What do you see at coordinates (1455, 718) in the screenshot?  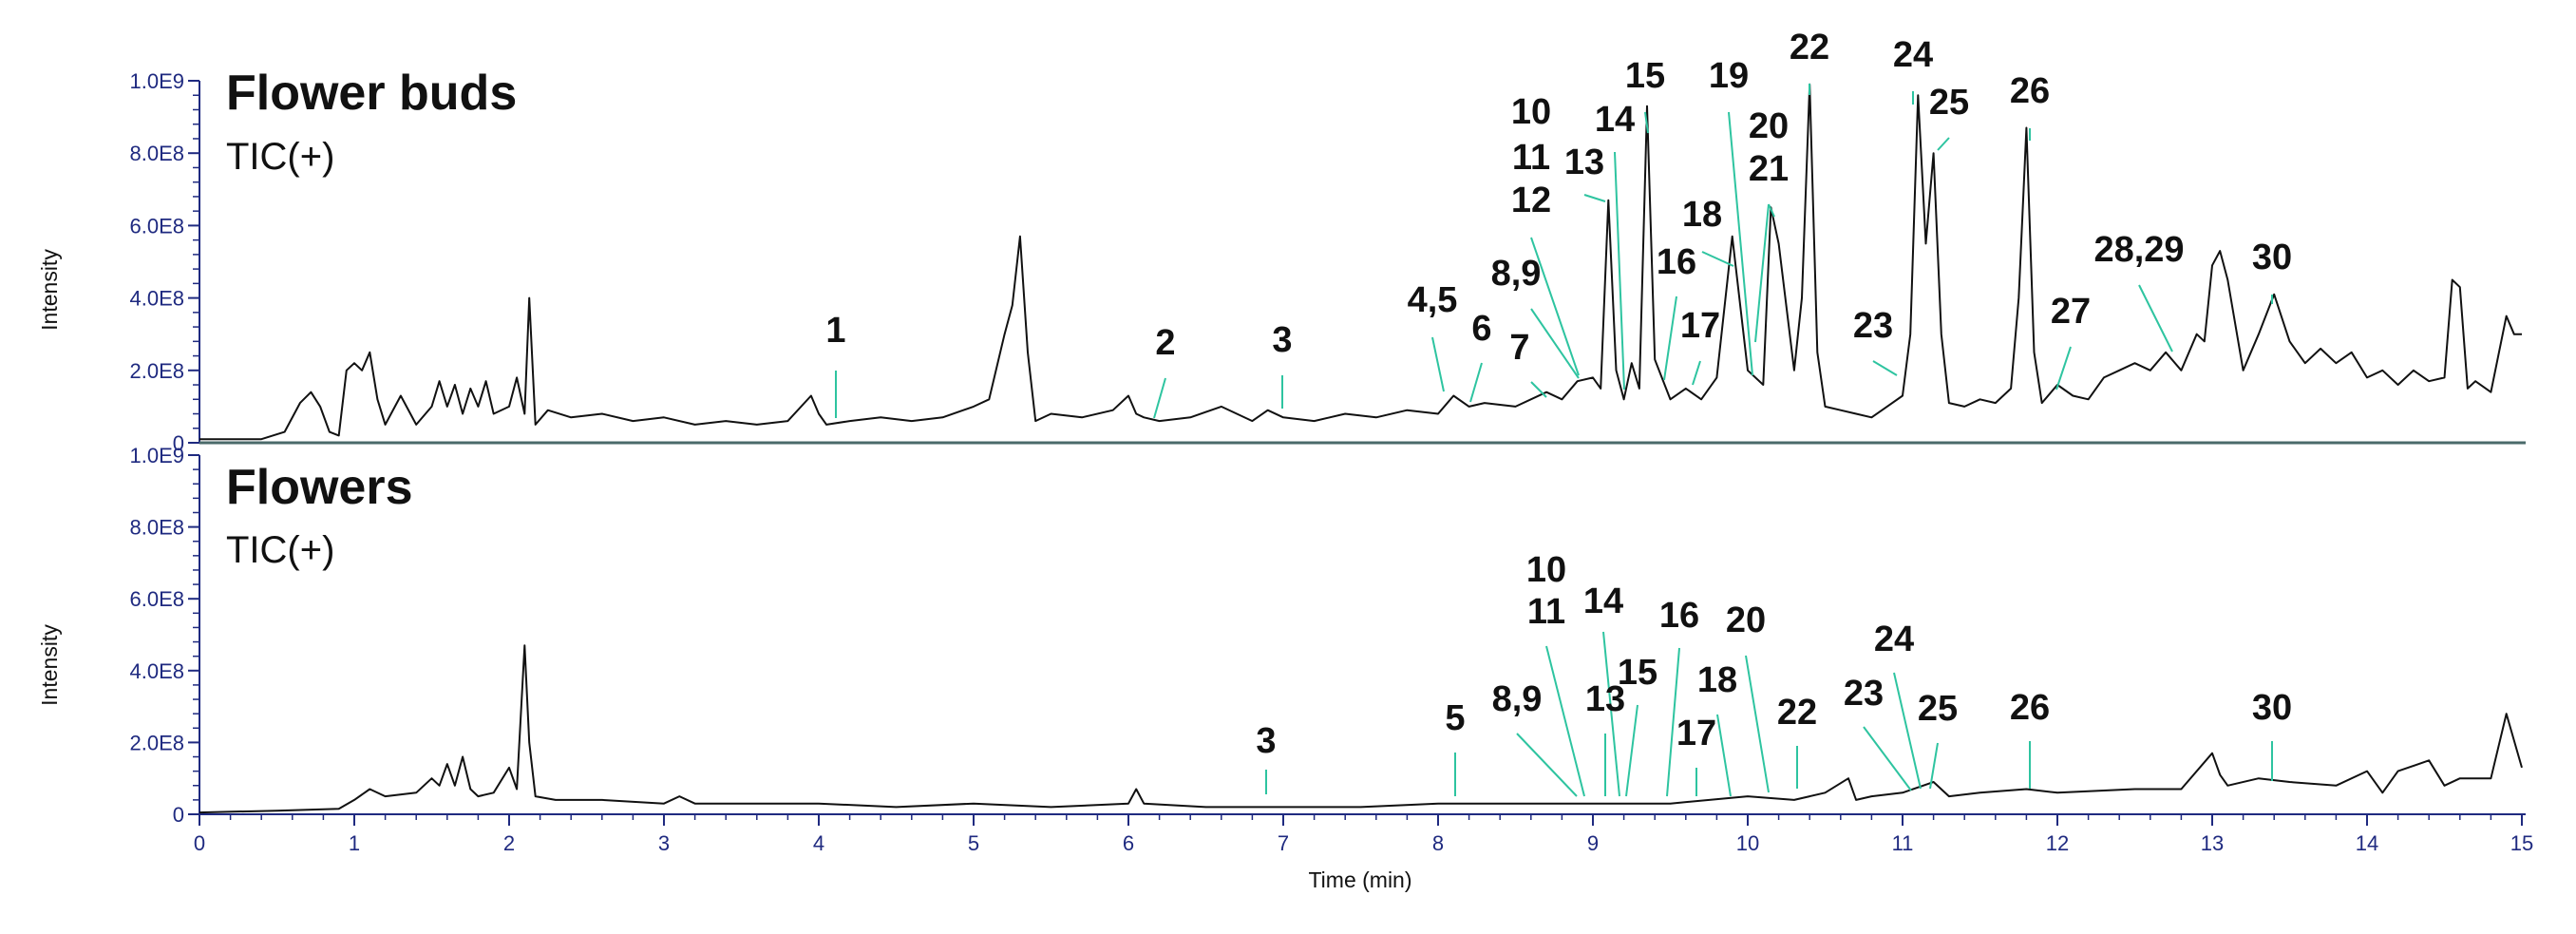 I see `peak-label: 5` at bounding box center [1455, 718].